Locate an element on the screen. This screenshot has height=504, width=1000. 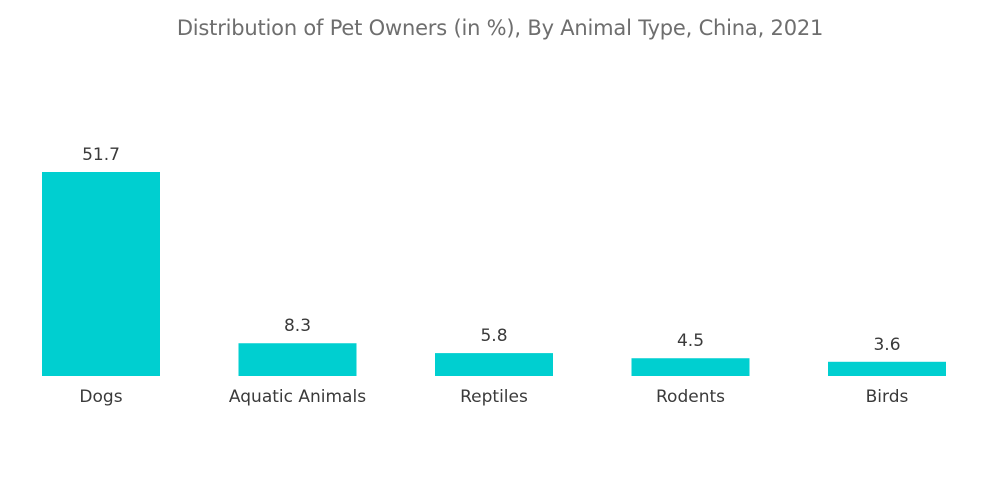
value-label-aquatic-animals: 8.3 is located at coordinates (297, 326).